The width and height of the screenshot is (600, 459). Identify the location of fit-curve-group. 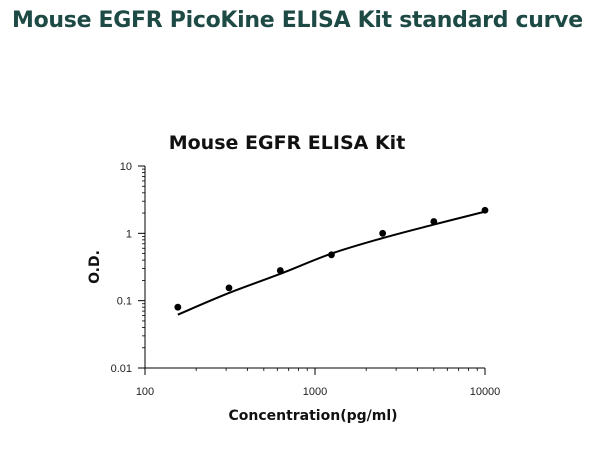
(331, 263).